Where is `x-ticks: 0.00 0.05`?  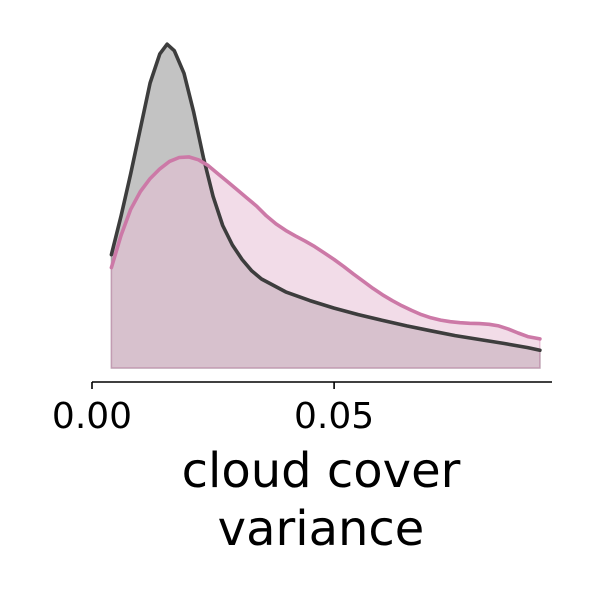 x-ticks: 0.00 0.05 is located at coordinates (213, 409).